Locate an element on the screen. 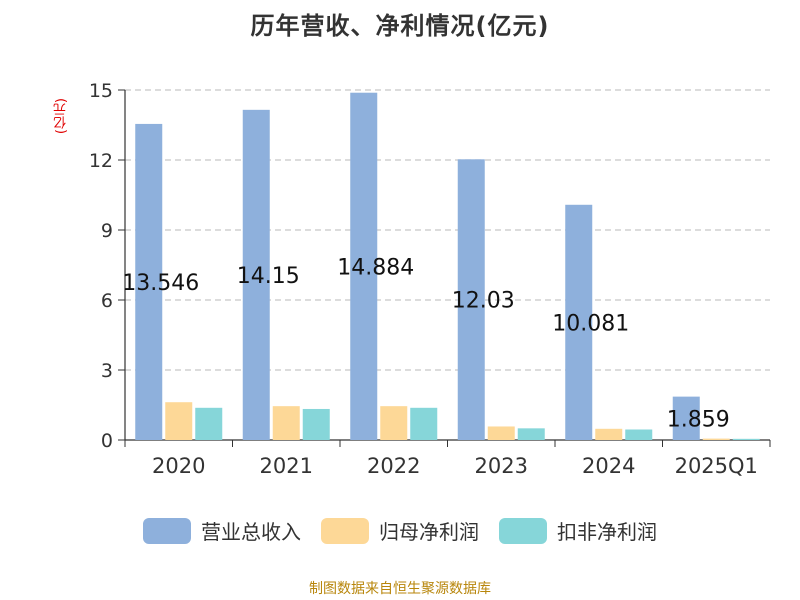 The height and width of the screenshot is (600, 800). legend: 营业总收入 归母净利润 扣非净利润 is located at coordinates (400, 530).